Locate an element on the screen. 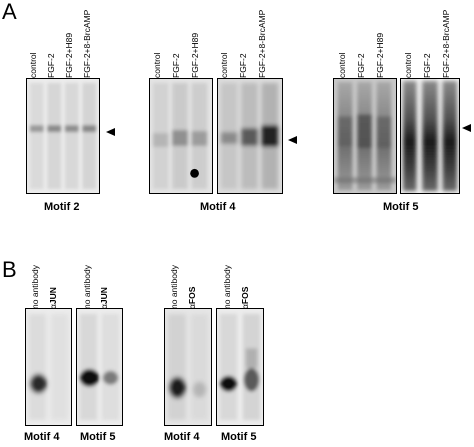 Image resolution: width=474 pixels, height=447 pixels. gel-motif-5-left is located at coordinates (365, 136).